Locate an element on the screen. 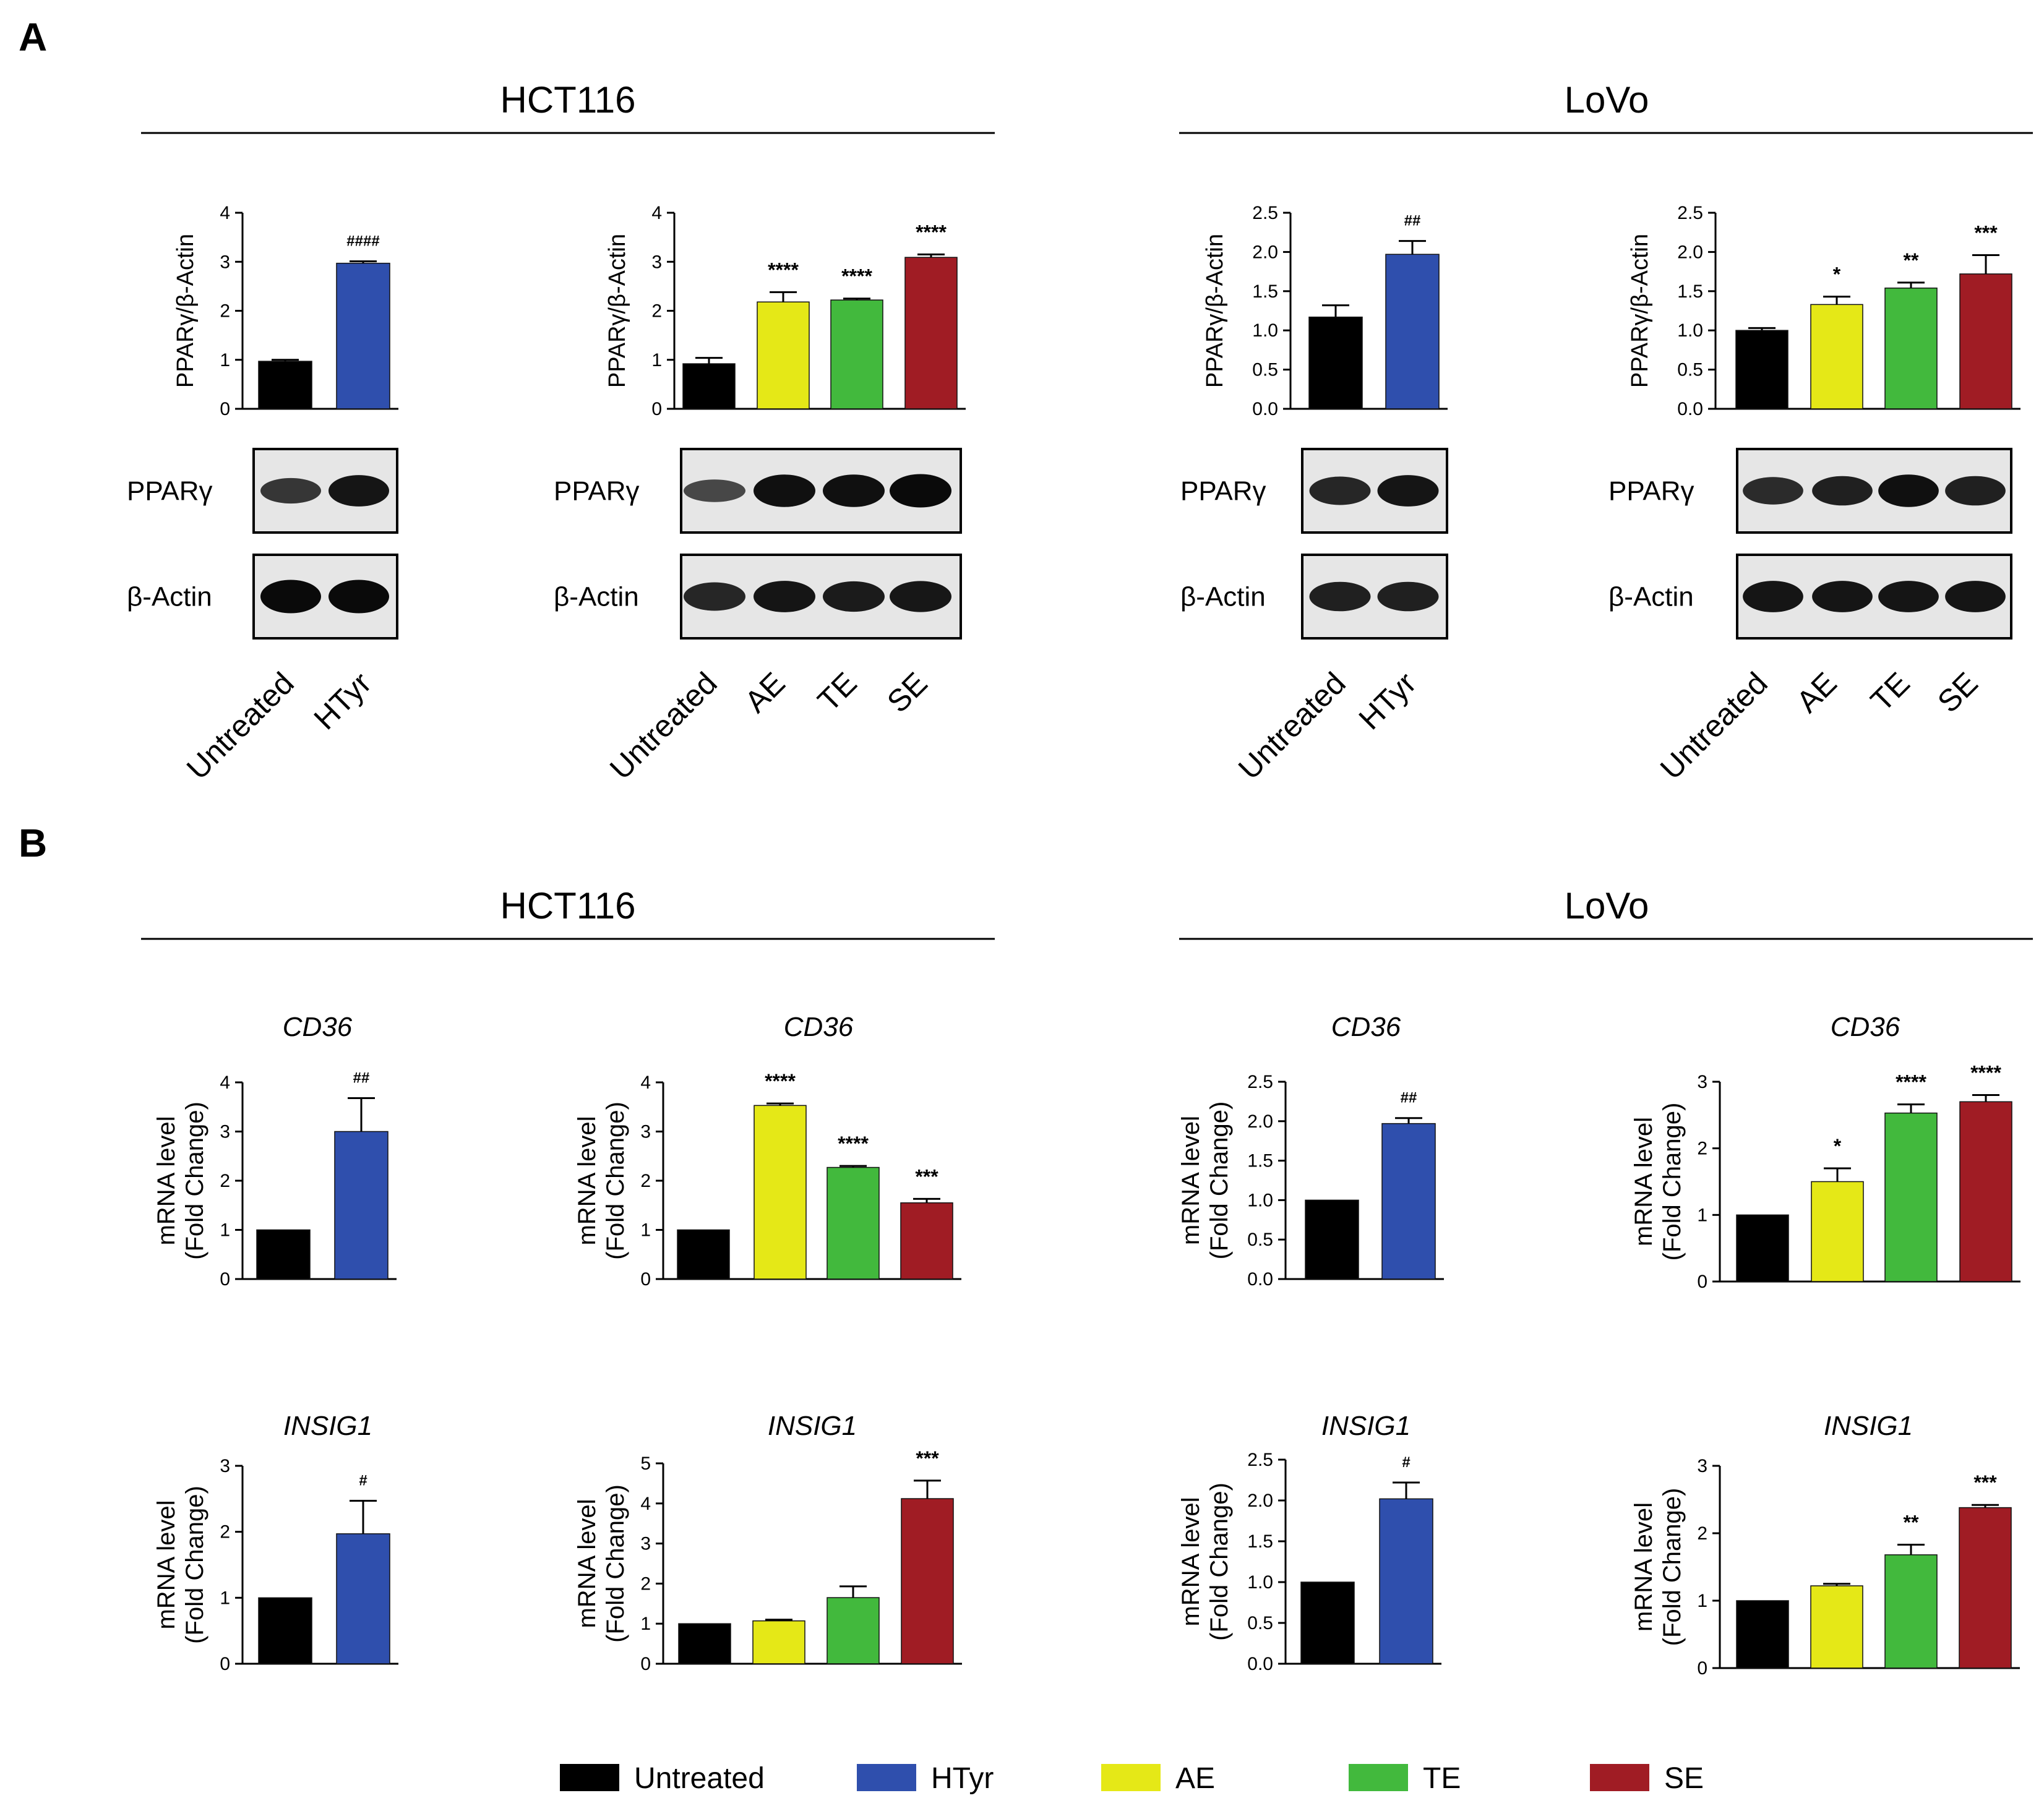 This screenshot has width=2044, height=1806. chart-b6: 0 1 2 3 4 5 mRNA level(Fold Change) INSIG1 *** is located at coordinates (768, 1542).